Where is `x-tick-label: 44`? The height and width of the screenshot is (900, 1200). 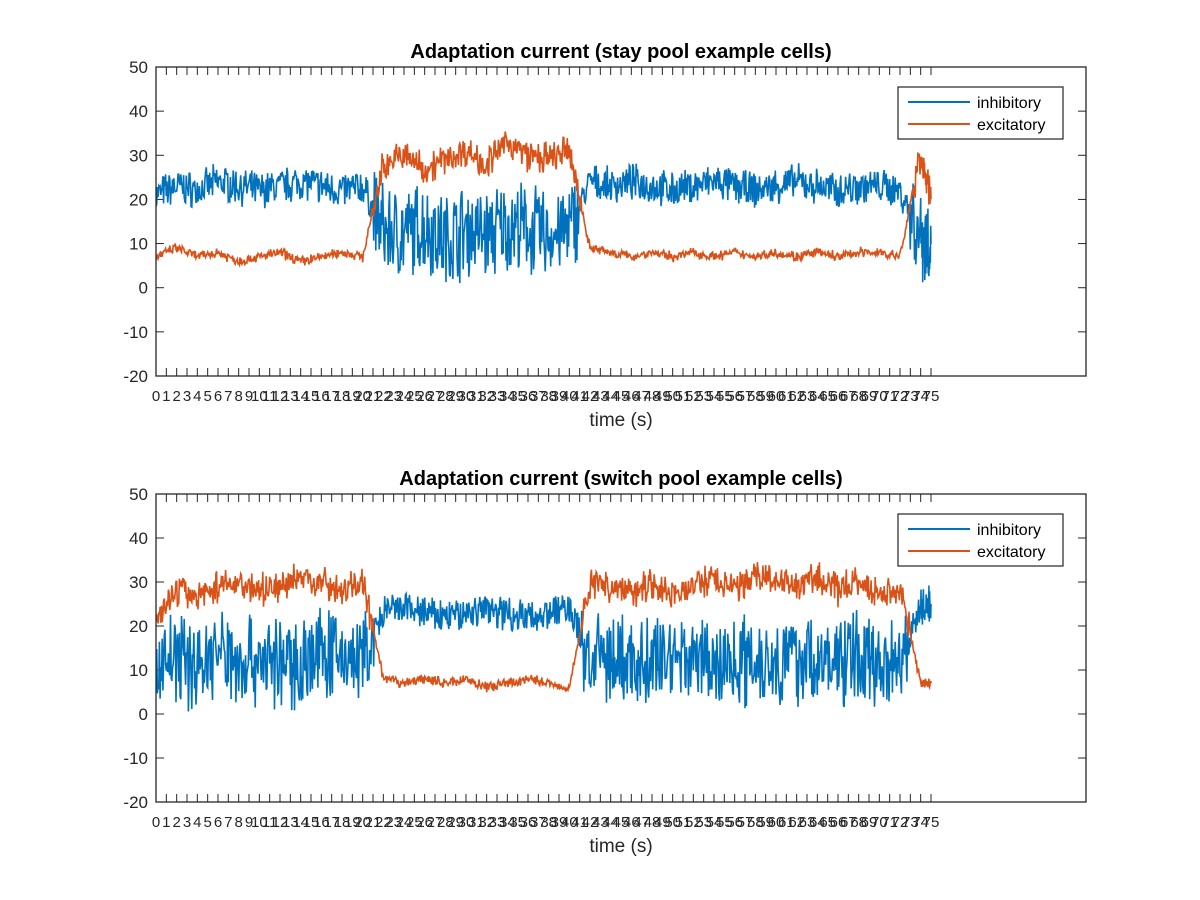
x-tick-label: 44 is located at coordinates (610, 822).